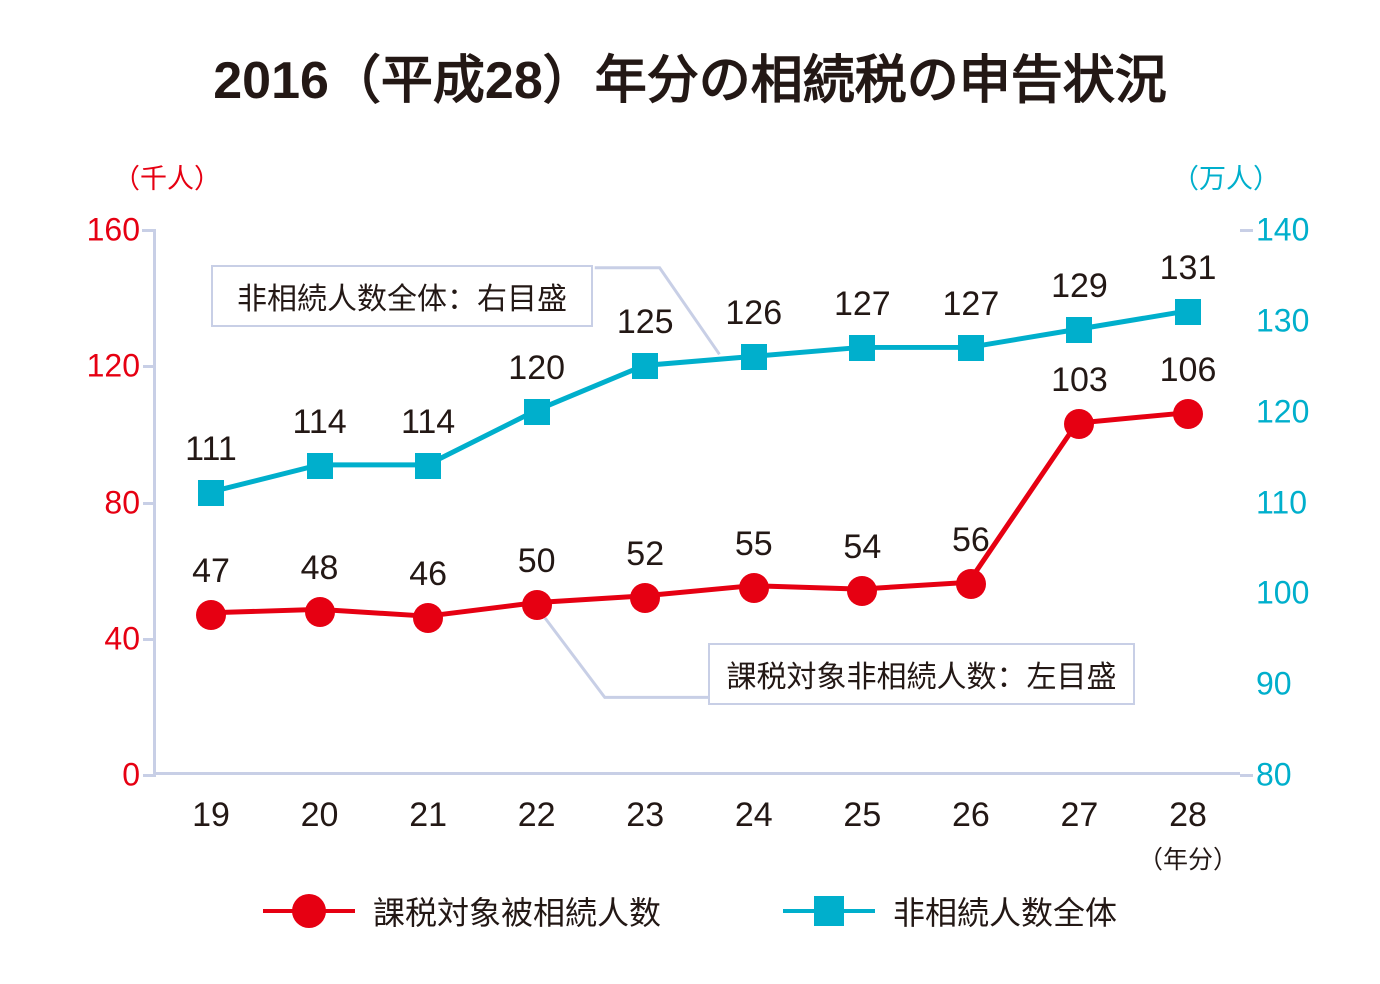  What do you see at coordinates (113, 365) in the screenshot?
I see `left-axis-tick-label: 120` at bounding box center [113, 365].